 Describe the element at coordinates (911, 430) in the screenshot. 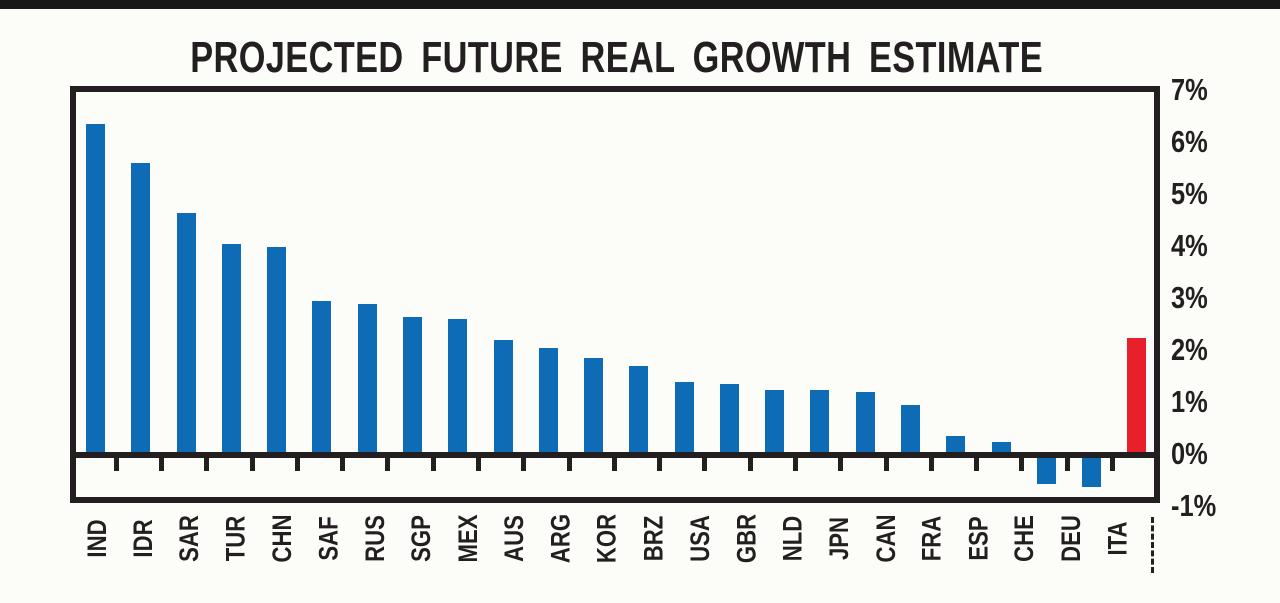

I see `bar-FRA` at that location.